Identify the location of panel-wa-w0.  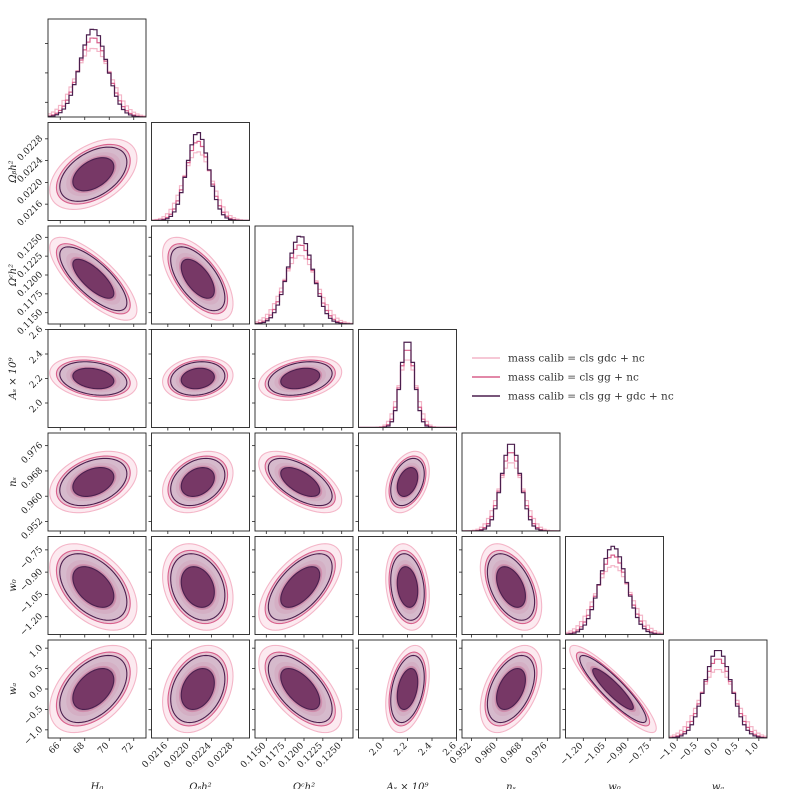
(613, 690).